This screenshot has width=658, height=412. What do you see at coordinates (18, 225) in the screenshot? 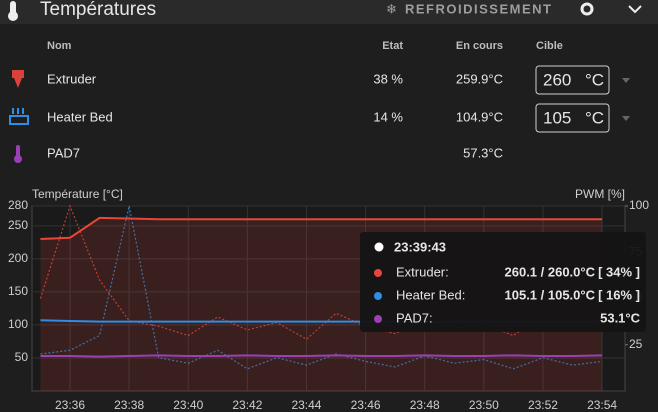
I see `y-tick-label: 250` at bounding box center [18, 225].